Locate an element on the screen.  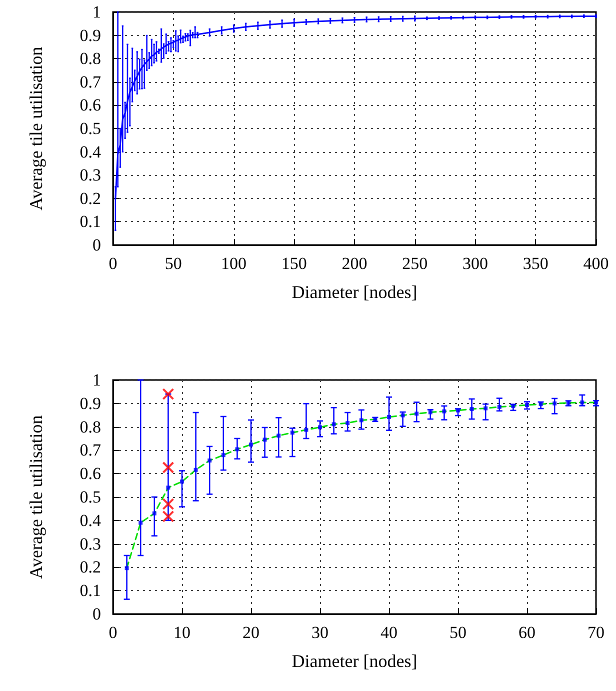
x-tick-label: 300 is located at coordinates (475, 263).